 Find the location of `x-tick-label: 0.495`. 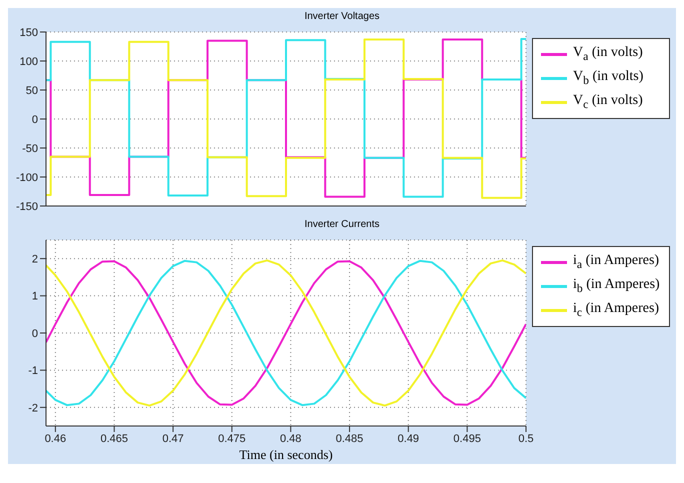

x-tick-label: 0.495 is located at coordinates (467, 438).